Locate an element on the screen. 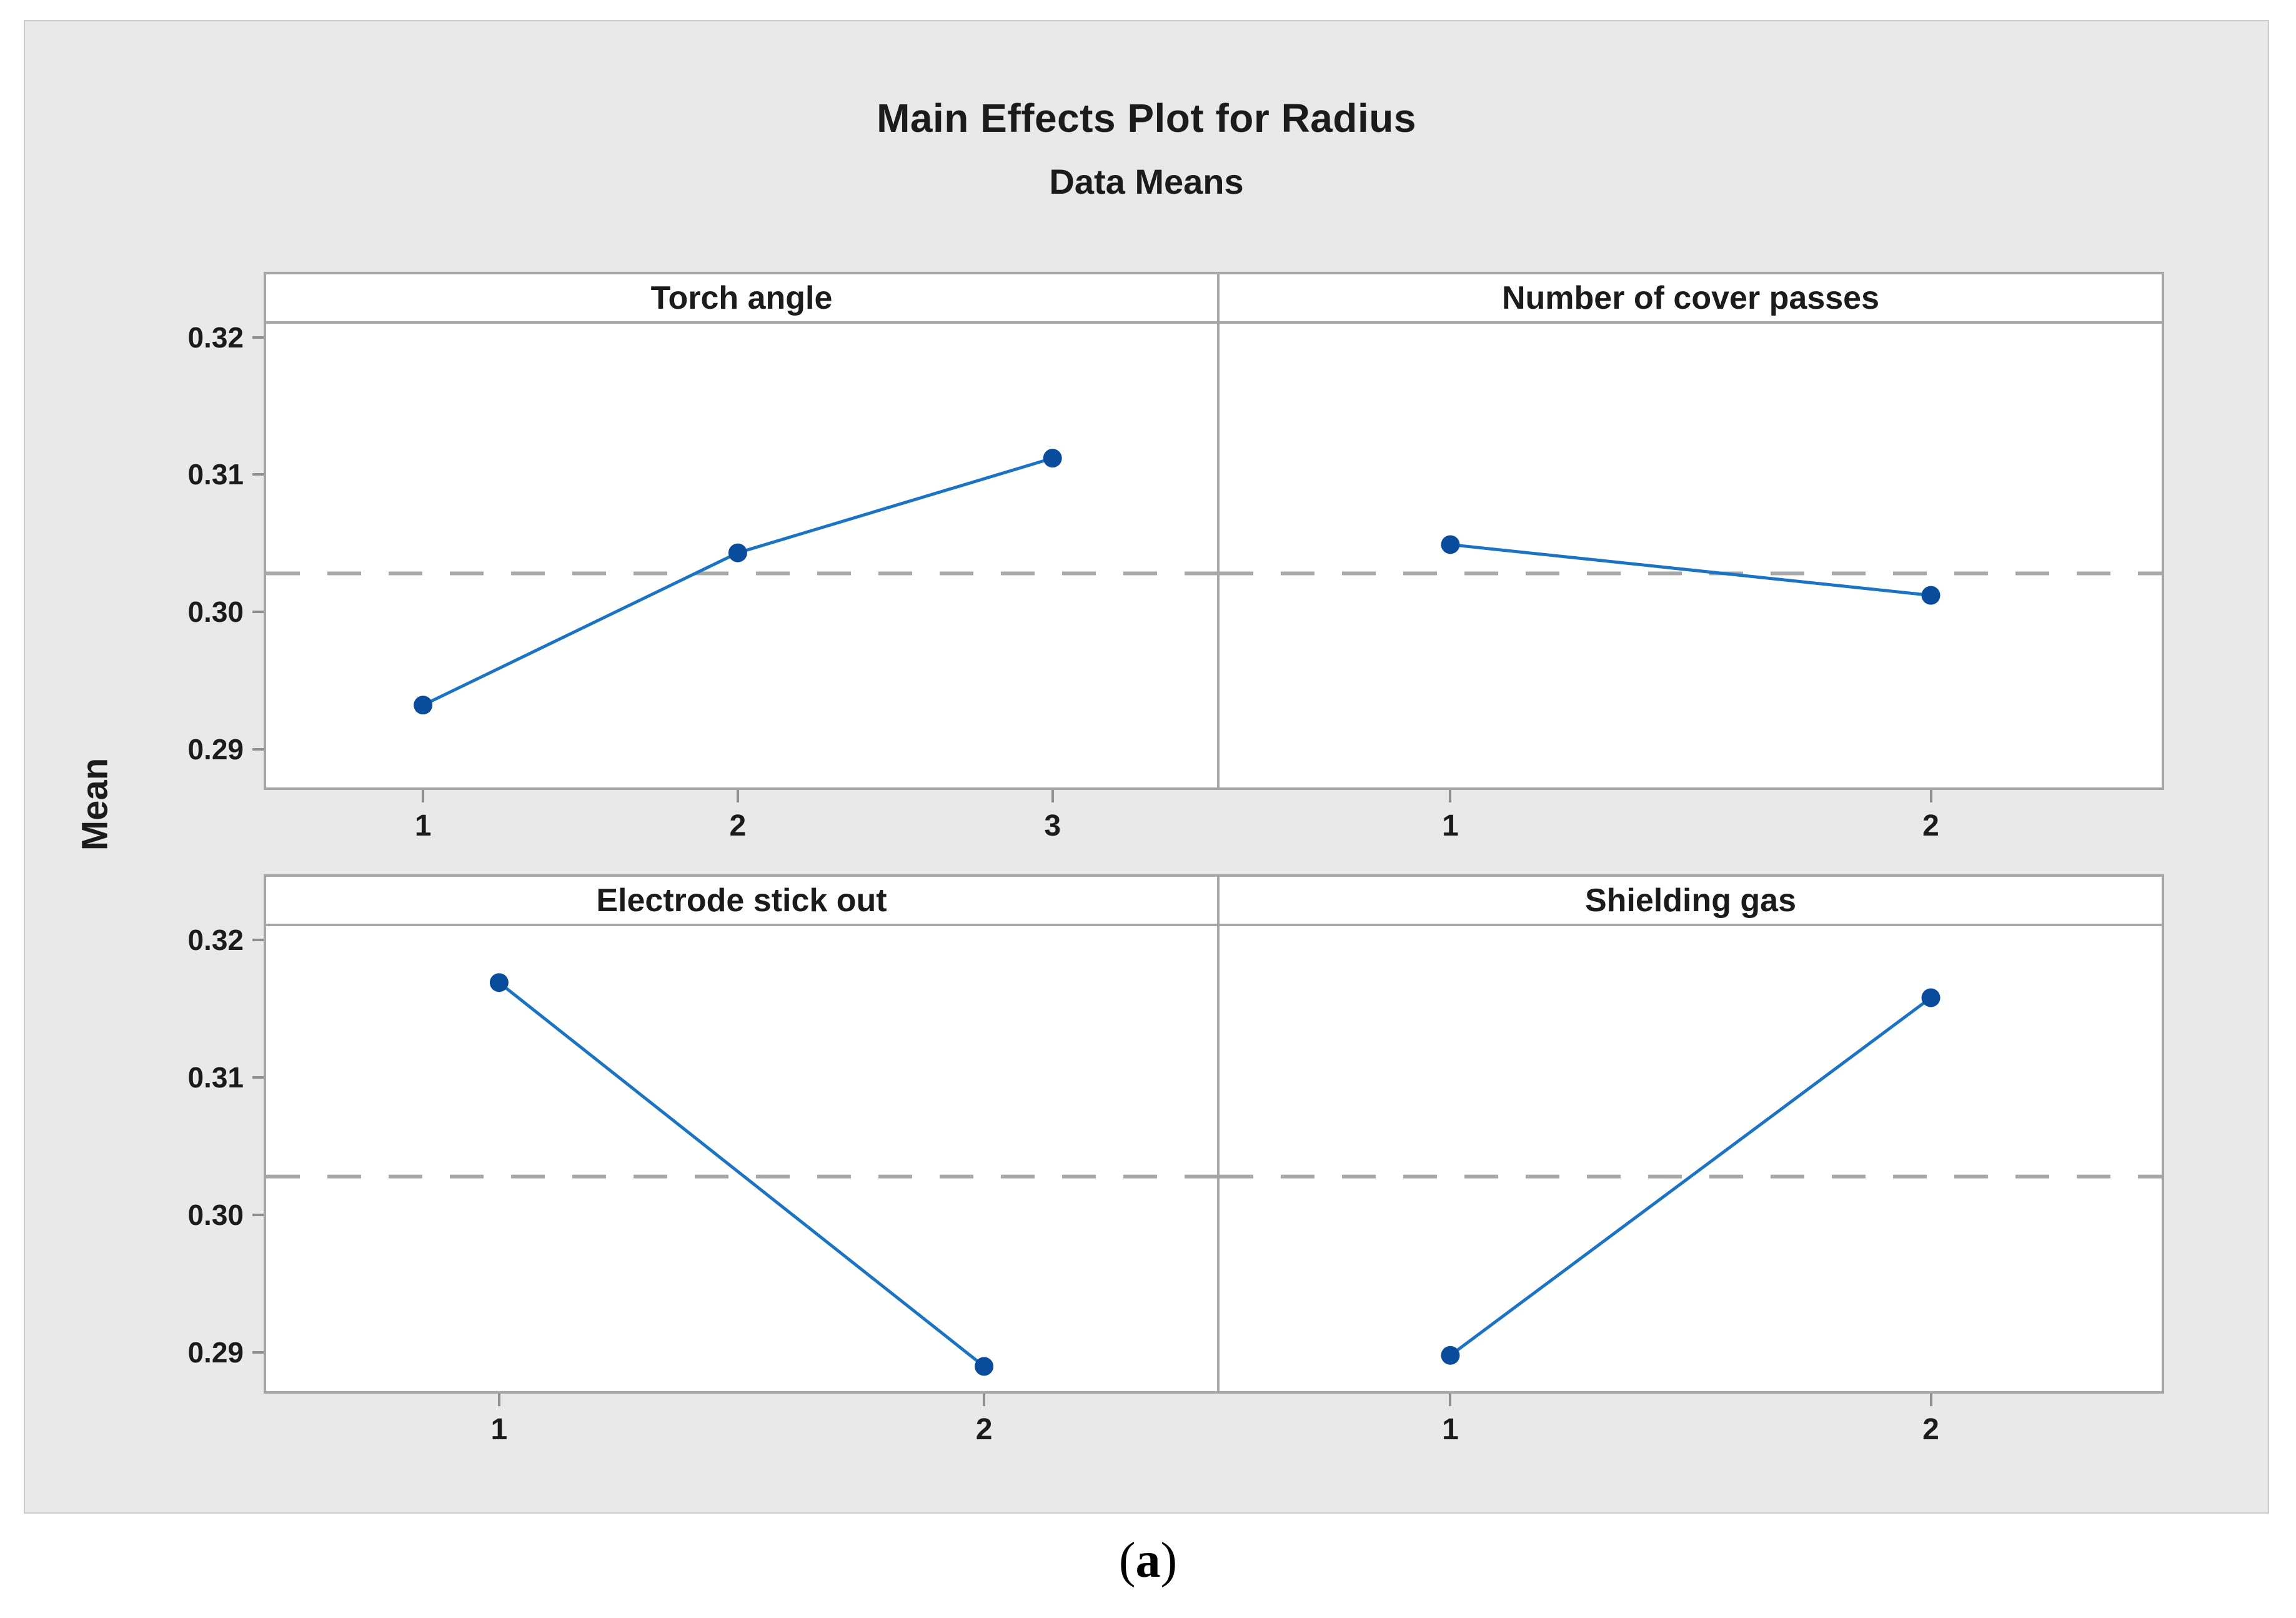 This screenshot has width=2296, height=1618. panel-title: Electrode stick out is located at coordinates (741, 900).